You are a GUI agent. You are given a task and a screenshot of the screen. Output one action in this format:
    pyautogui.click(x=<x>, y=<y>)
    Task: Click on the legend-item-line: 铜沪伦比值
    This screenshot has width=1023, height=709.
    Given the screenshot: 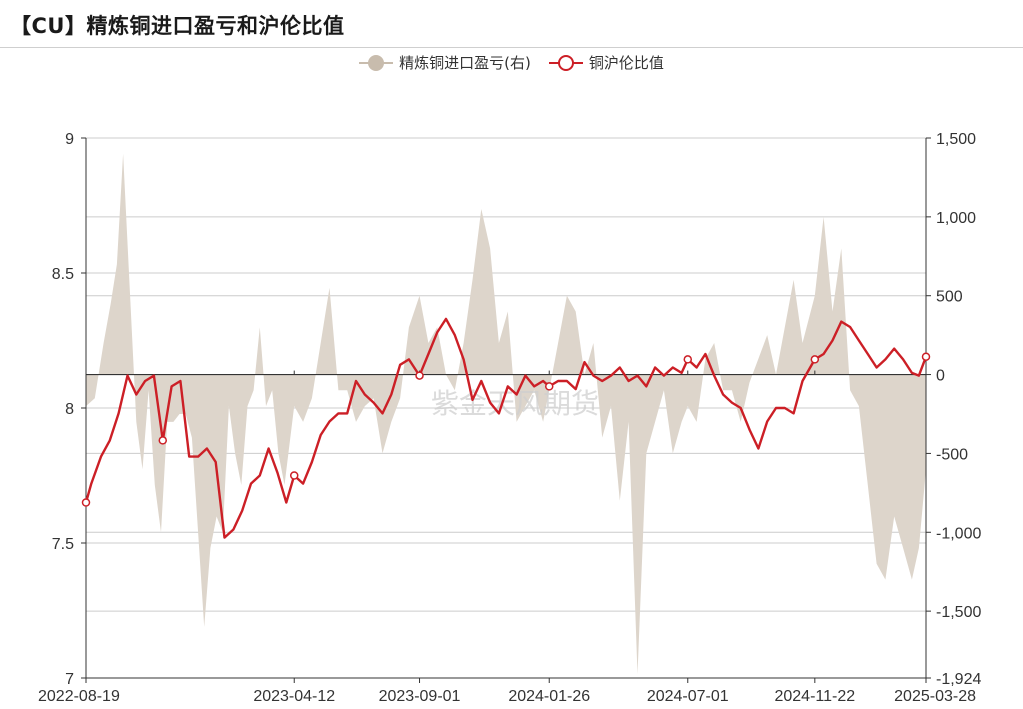 What is the action you would take?
    pyautogui.click(x=606, y=62)
    